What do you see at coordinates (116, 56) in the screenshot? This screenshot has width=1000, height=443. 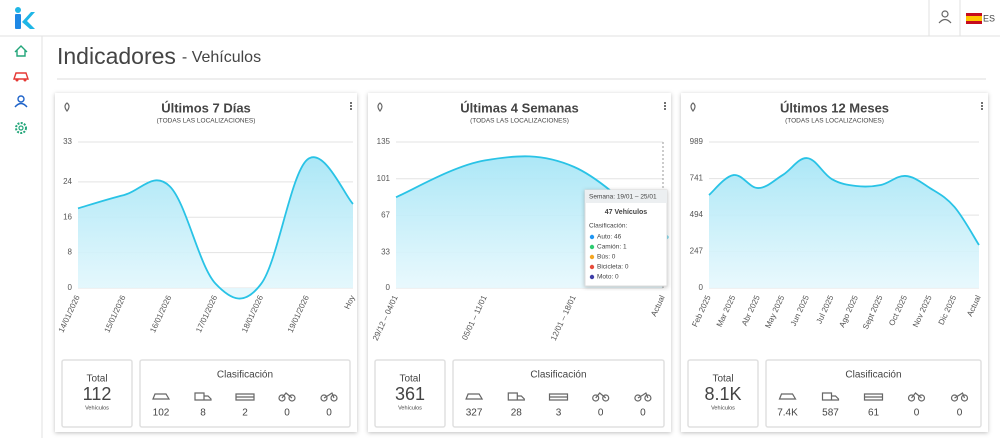 I see `page-title-main: Indicadores` at bounding box center [116, 56].